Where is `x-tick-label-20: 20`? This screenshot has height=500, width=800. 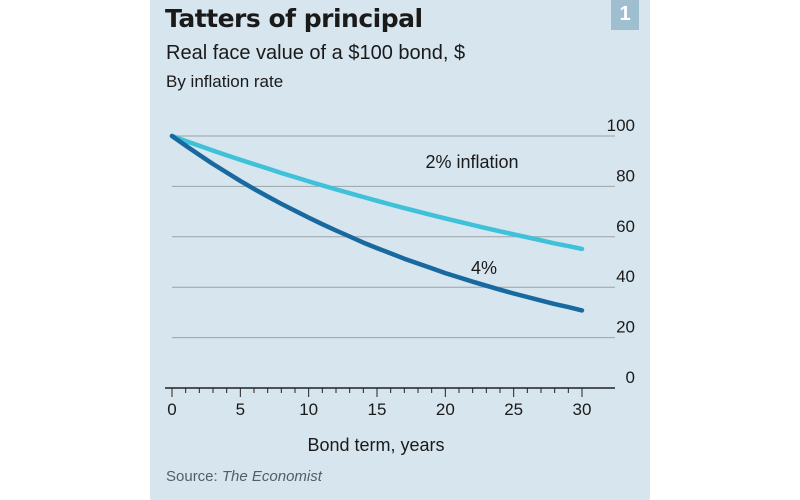 x-tick-label-20: 20 is located at coordinates (445, 409).